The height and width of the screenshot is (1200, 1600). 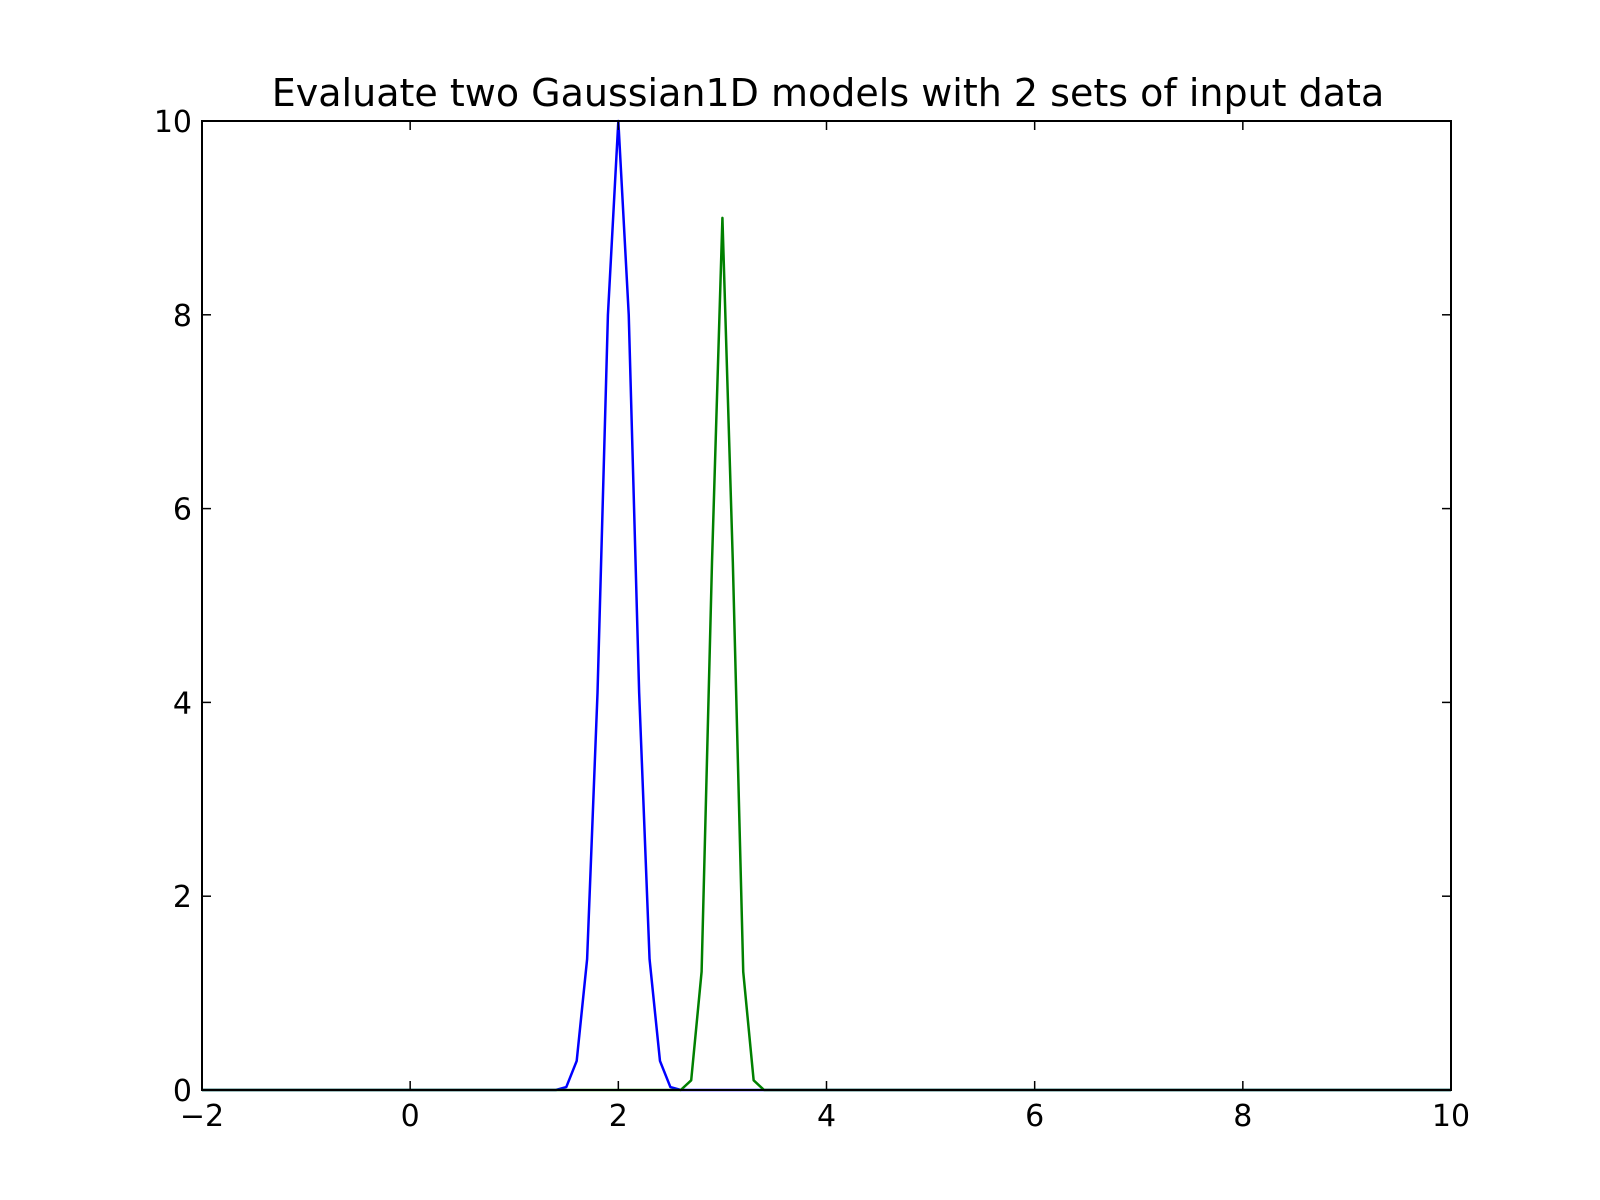 What do you see at coordinates (182, 1091) in the screenshot?
I see `y-tick-label: 0` at bounding box center [182, 1091].